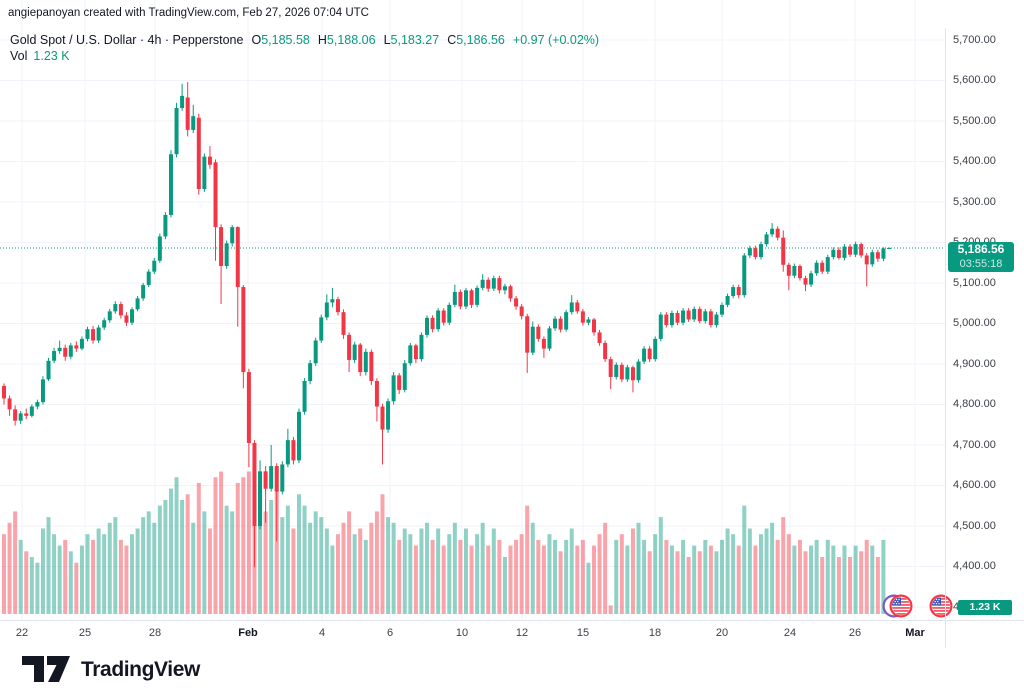 This screenshot has width=1024, height=699. I want to click on close-value: 5,186.56, so click(480, 40).